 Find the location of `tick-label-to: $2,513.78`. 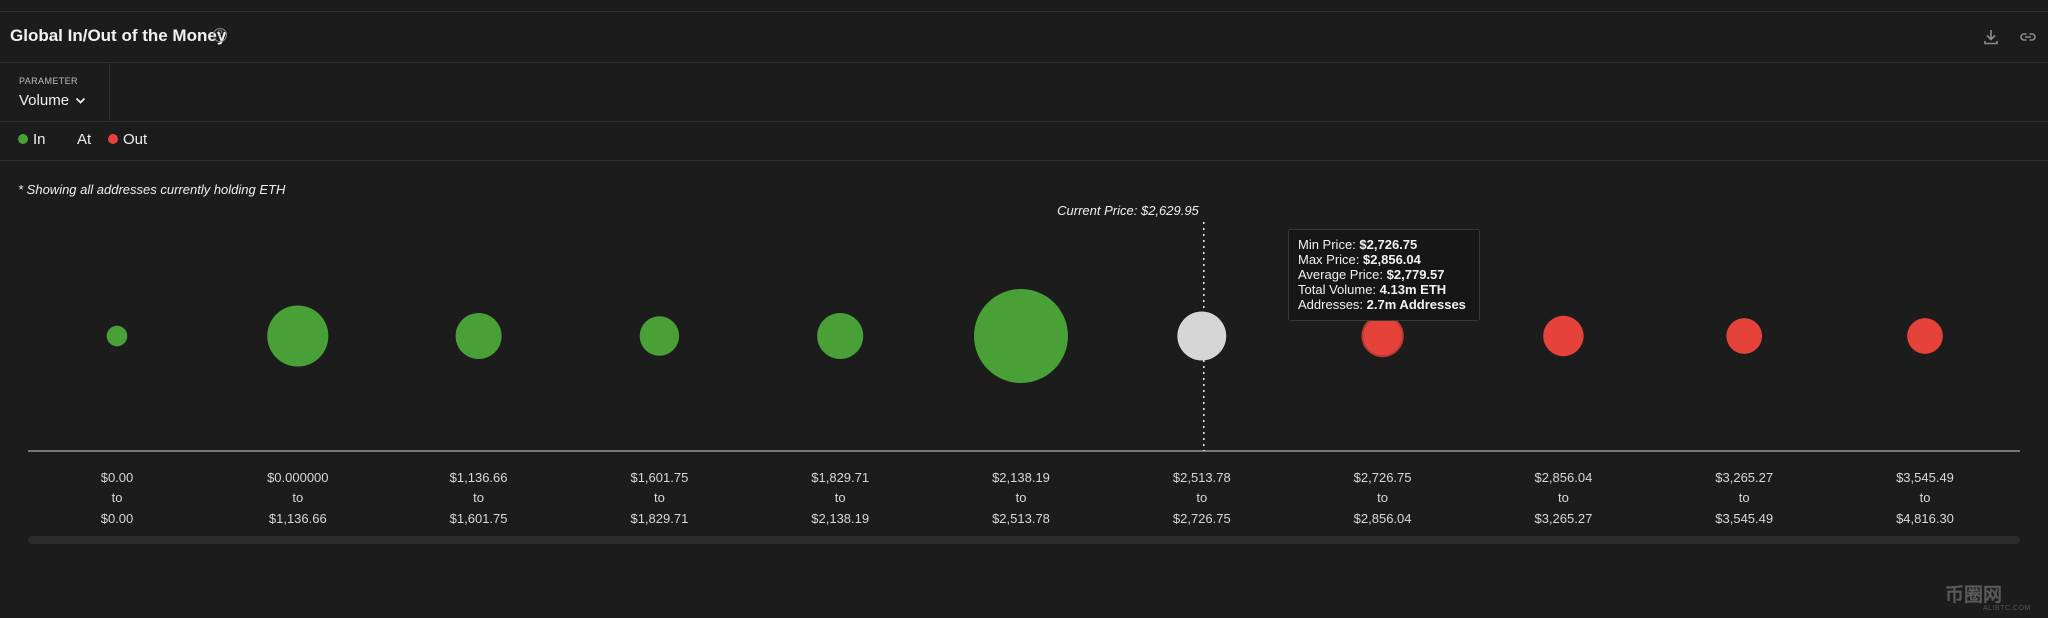

tick-label-to: $2,513.78 is located at coordinates (1021, 518).